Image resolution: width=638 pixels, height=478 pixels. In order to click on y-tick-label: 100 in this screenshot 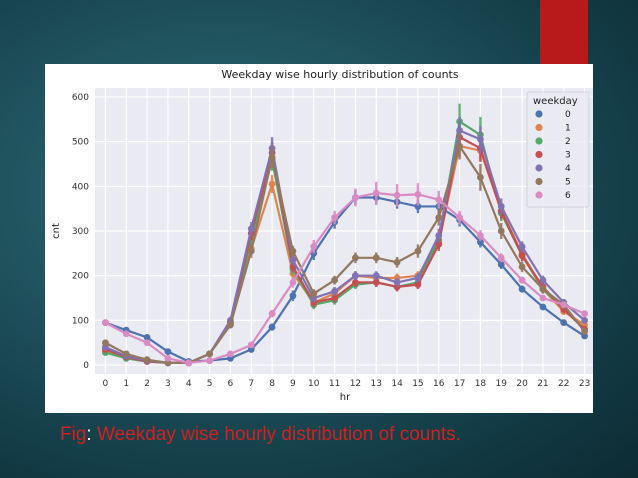, I will do `click(80, 321)`.